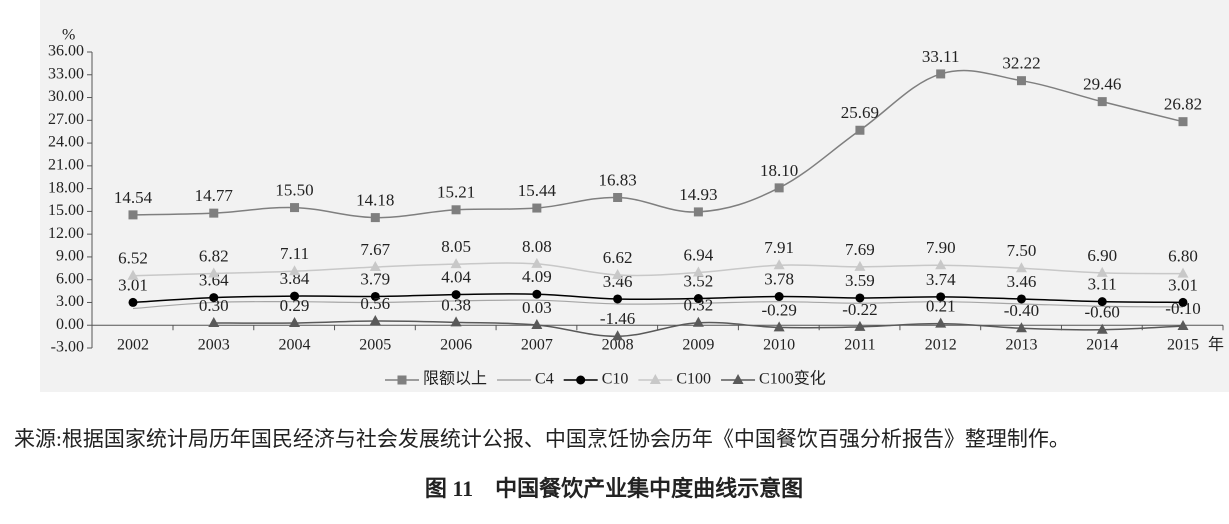 This screenshot has width=1229, height=524. Describe the element at coordinates (133, 345) in the screenshot. I see `x-tick-label: 2002` at that location.